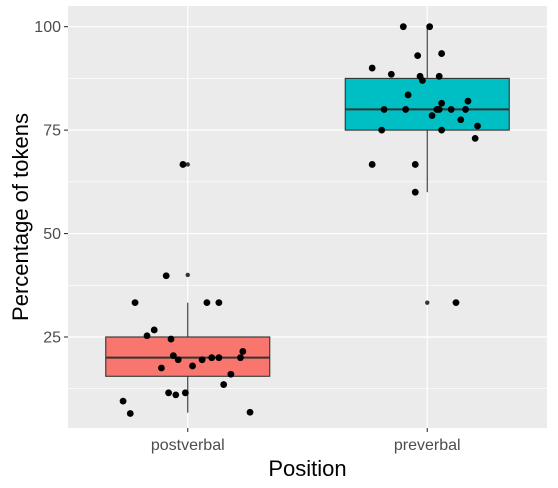  What do you see at coordinates (20, 217) in the screenshot?
I see `y-axis-title: Percentage of tokens` at bounding box center [20, 217].